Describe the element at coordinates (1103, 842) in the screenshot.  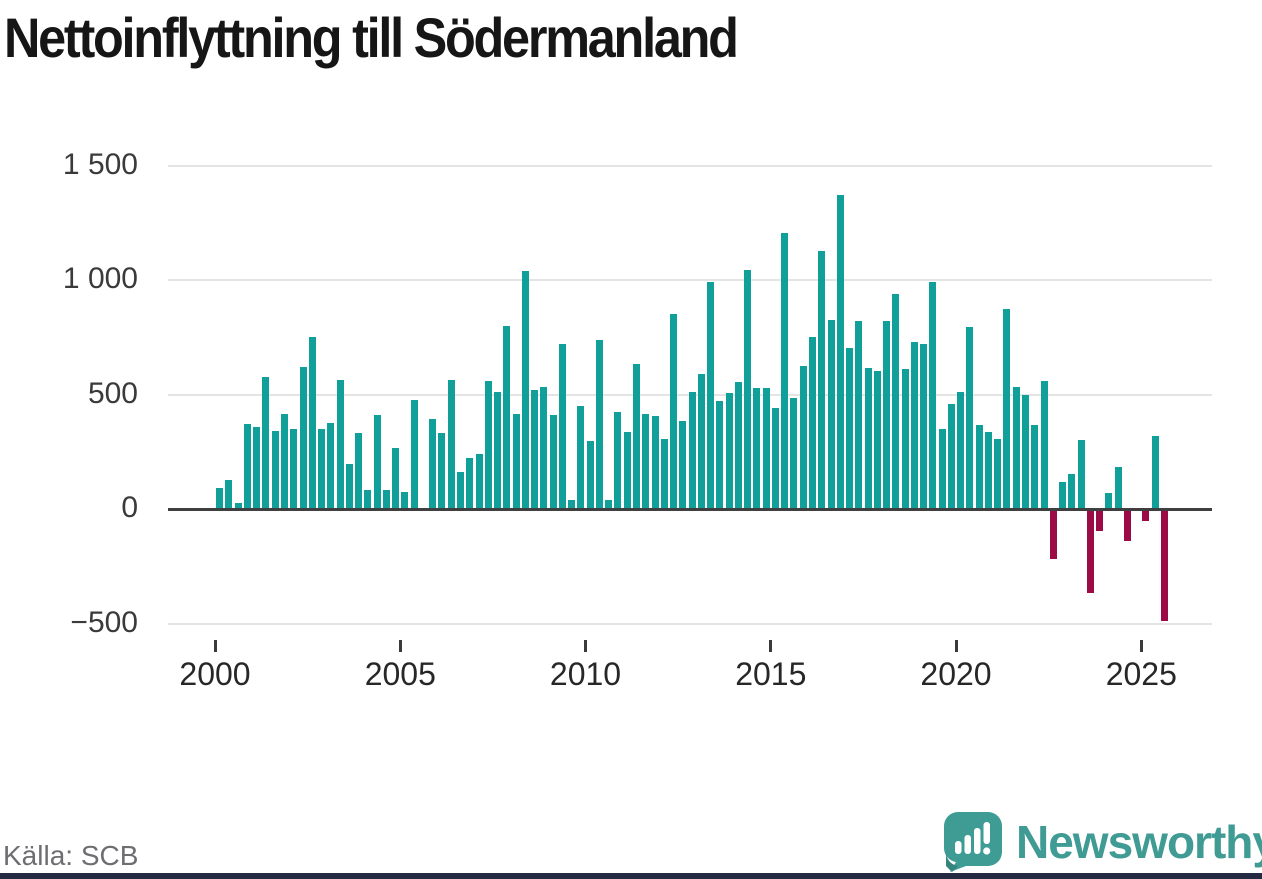
I see `newsworthy-logo: Newsworthy` at that location.